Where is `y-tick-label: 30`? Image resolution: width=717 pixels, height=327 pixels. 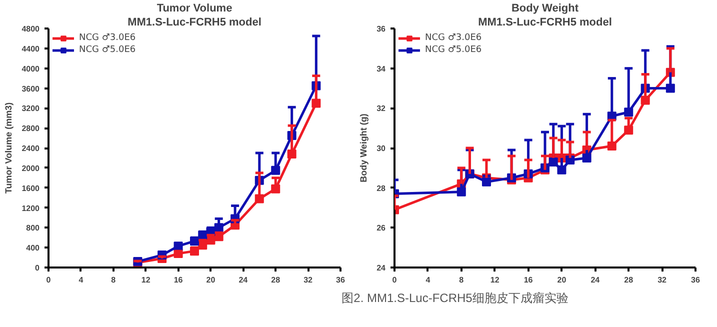
y-tick-label: 30 is located at coordinates (381, 148).